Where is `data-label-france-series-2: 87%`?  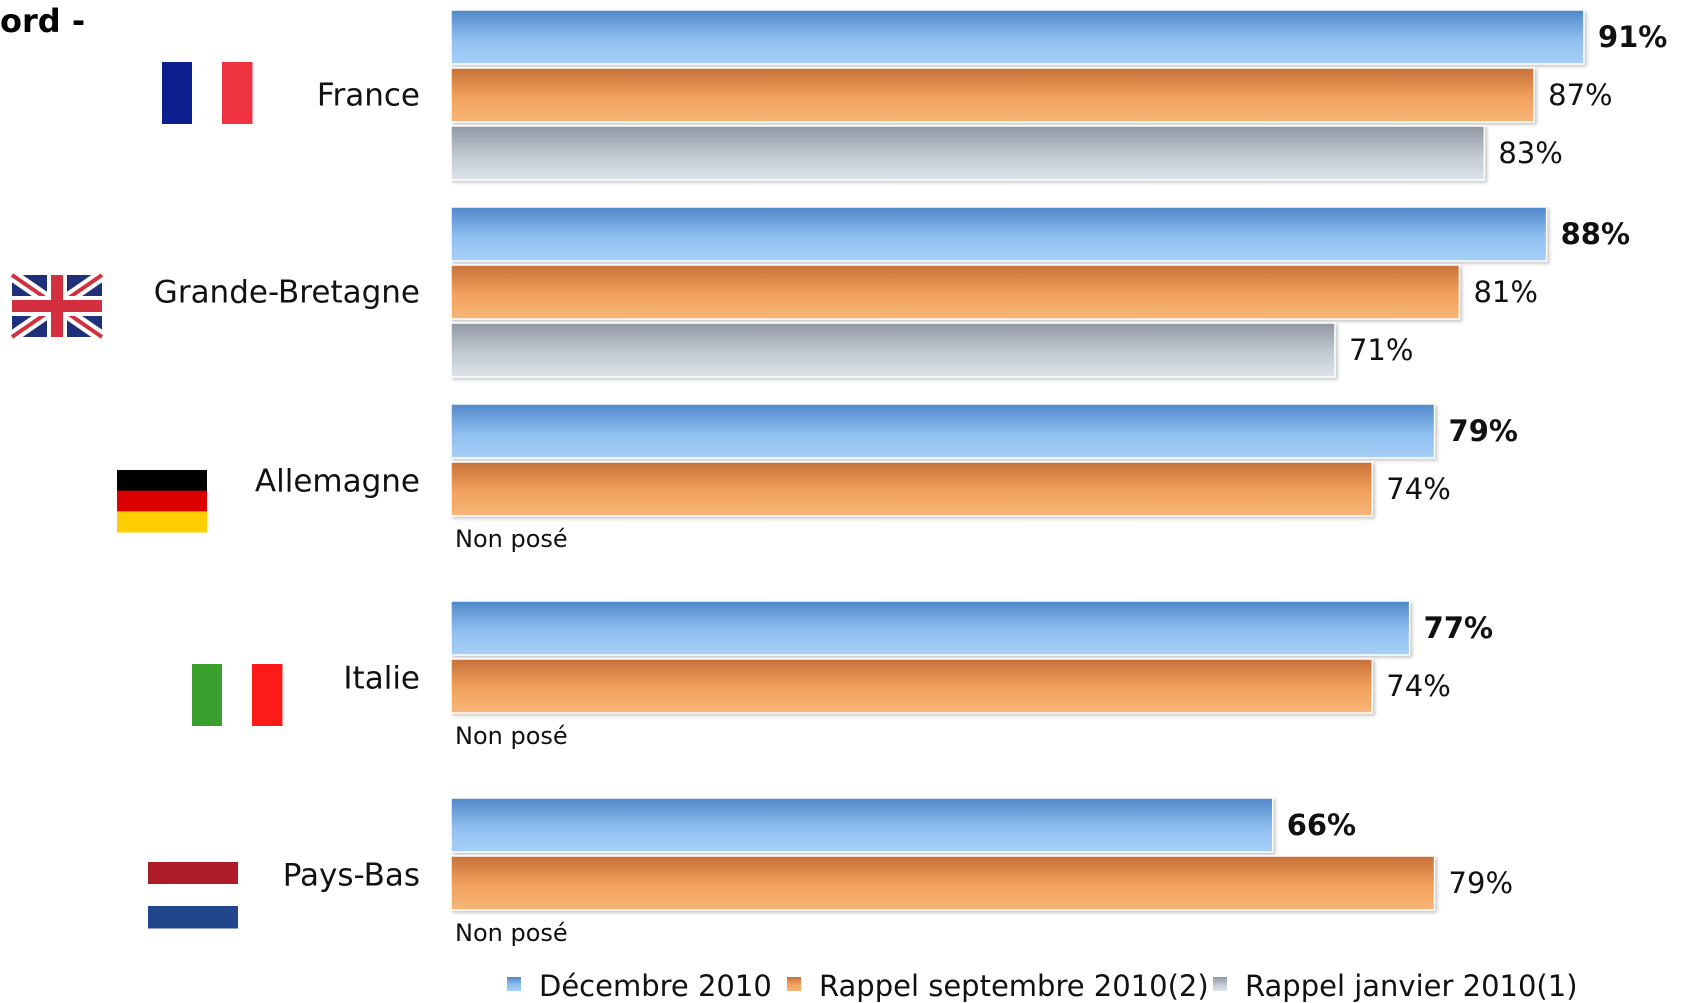
data-label-france-series-2: 87% is located at coordinates (1580, 95).